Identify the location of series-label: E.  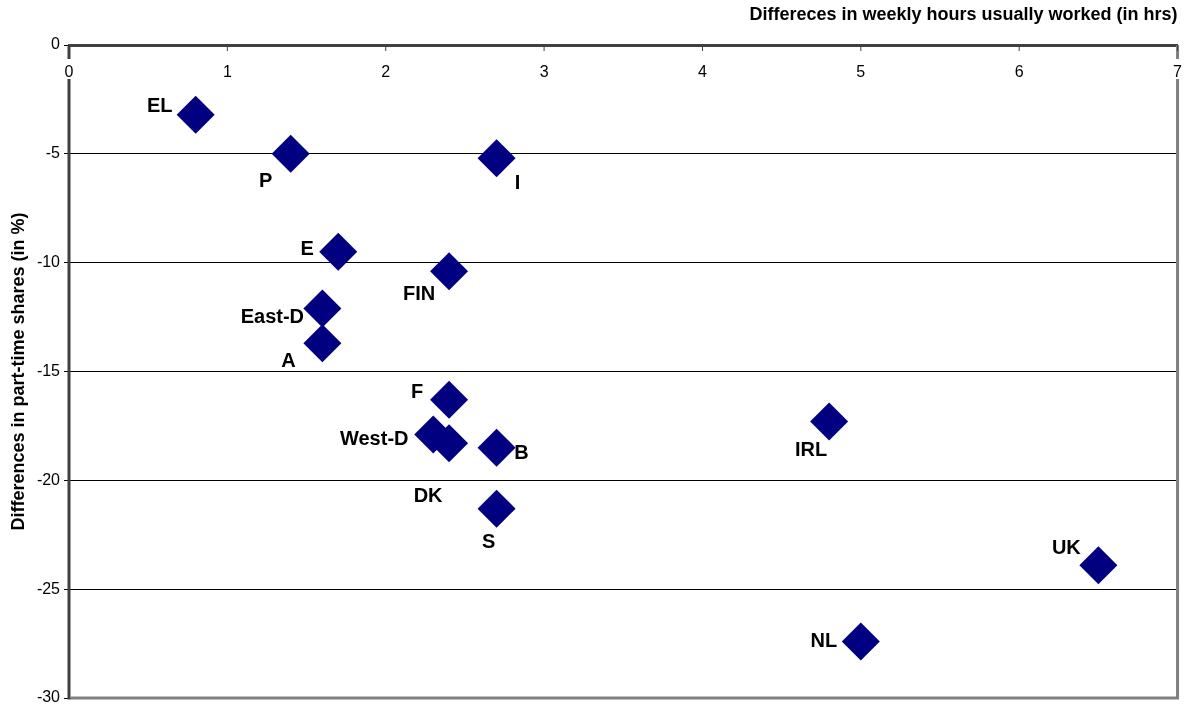
(307, 248).